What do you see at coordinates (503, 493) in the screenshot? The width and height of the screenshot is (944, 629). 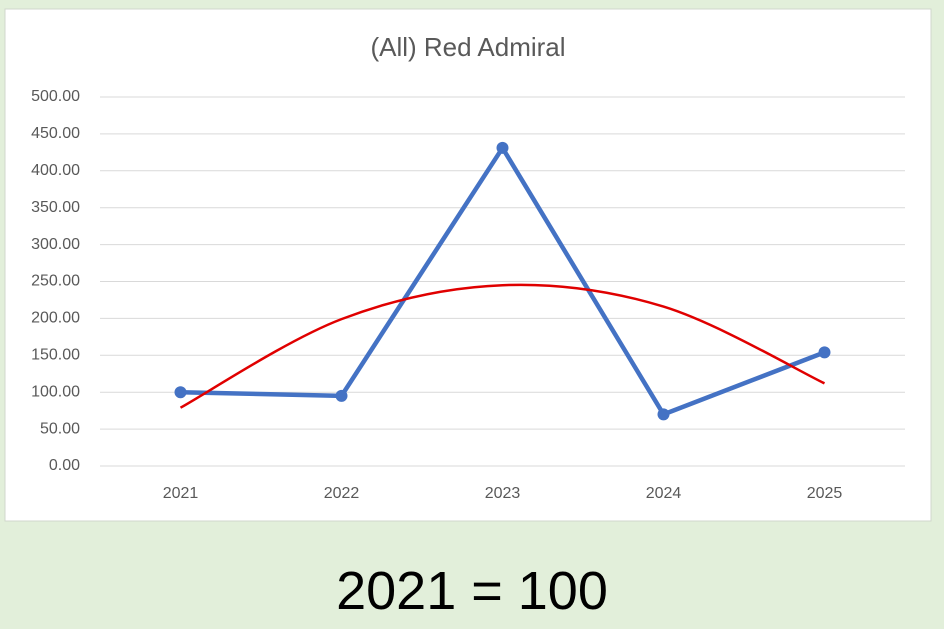 I see `x-tick-label: 2023` at bounding box center [503, 493].